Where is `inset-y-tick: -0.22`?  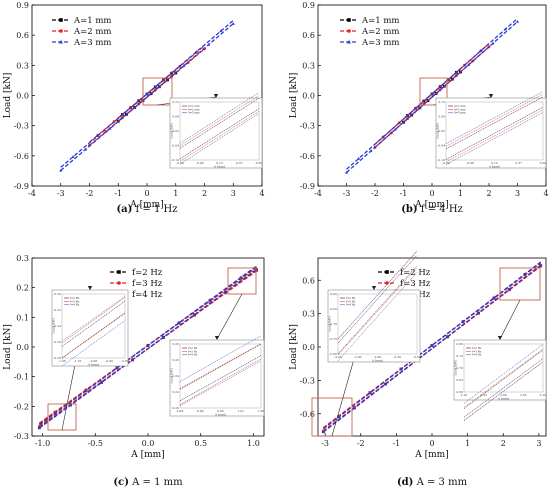
inset-y-tick: -0.22 is located at coordinates (57, 310).